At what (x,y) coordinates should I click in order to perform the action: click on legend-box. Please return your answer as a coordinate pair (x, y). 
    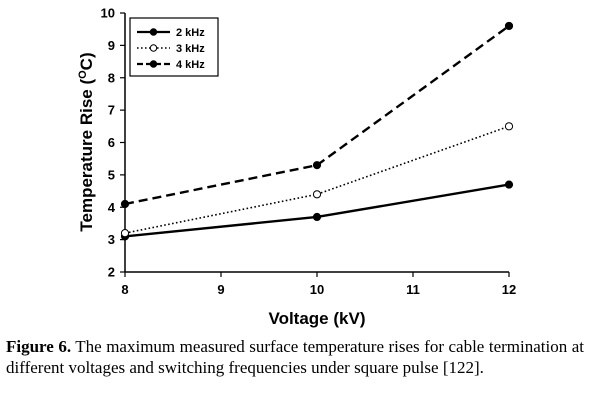
    Looking at the image, I should click on (174, 47).